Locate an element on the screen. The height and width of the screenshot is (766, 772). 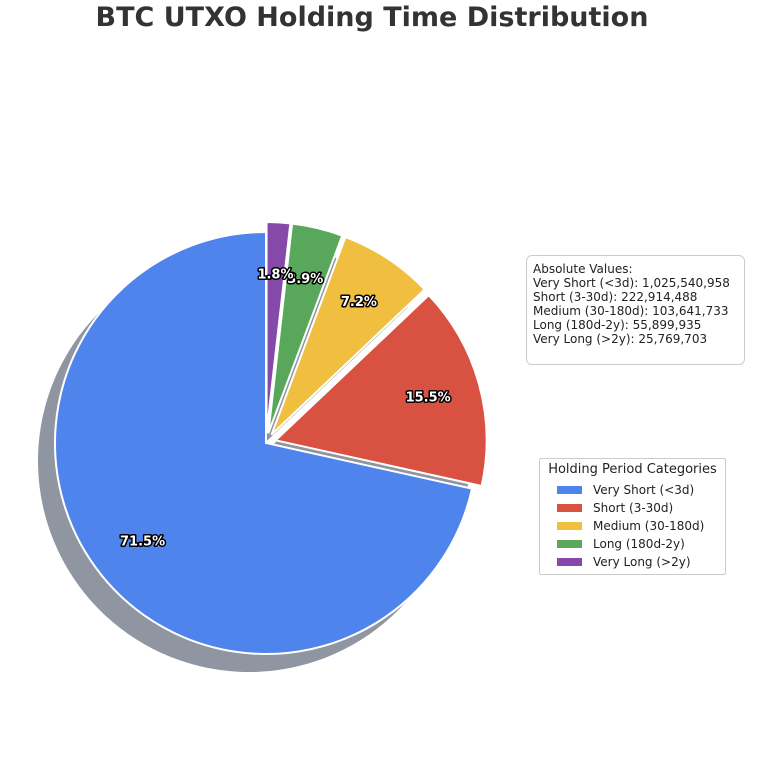
pie-percent-label: 7.2% is located at coordinates (359, 302).